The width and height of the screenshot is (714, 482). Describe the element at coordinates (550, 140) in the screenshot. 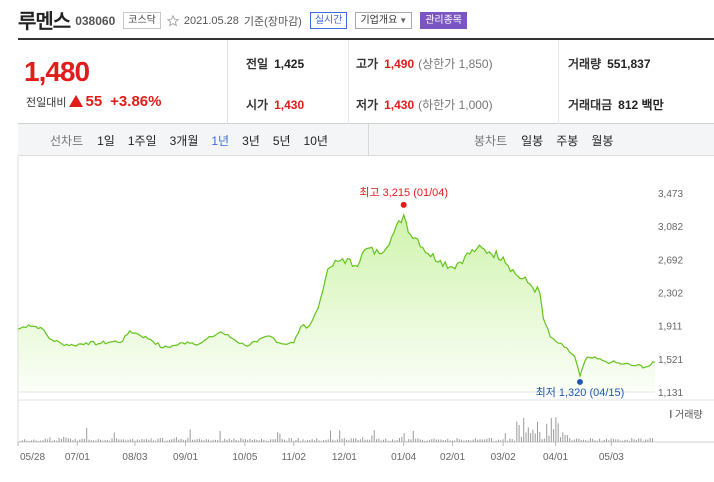

I see `candle-chart-tabs: 봉차트 일봉 주봉 월봉` at that location.